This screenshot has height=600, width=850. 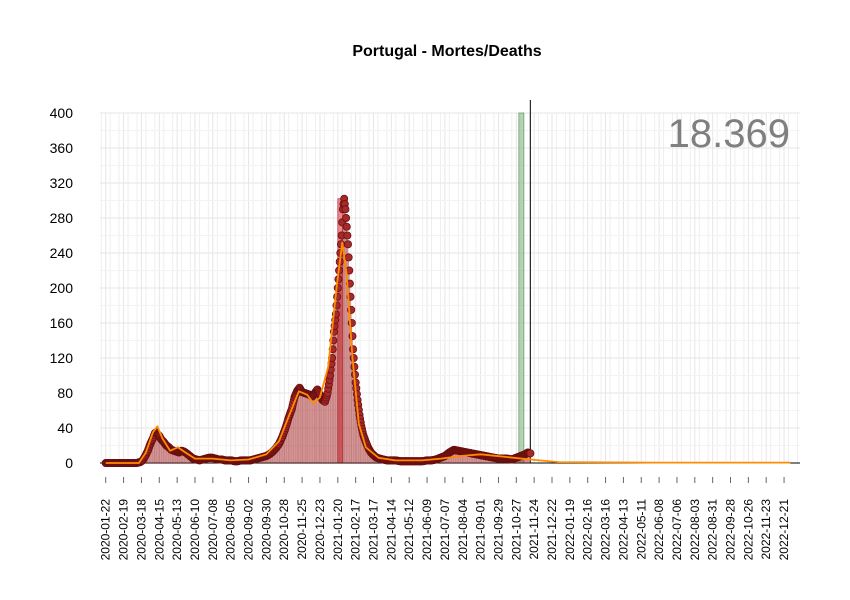 What do you see at coordinates (62, 218) in the screenshot?
I see `y-tick-label: 280` at bounding box center [62, 218].